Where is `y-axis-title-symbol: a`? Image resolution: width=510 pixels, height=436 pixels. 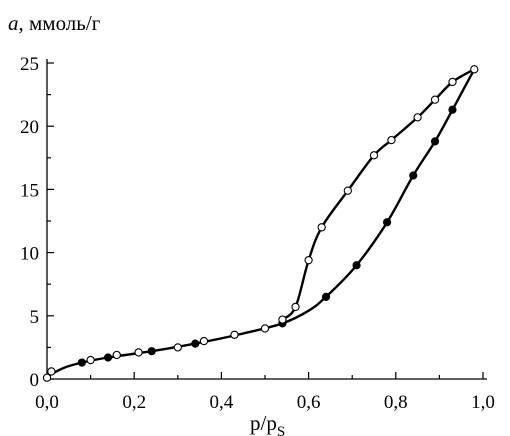
y-axis-title-symbol: a is located at coordinates (13, 23).